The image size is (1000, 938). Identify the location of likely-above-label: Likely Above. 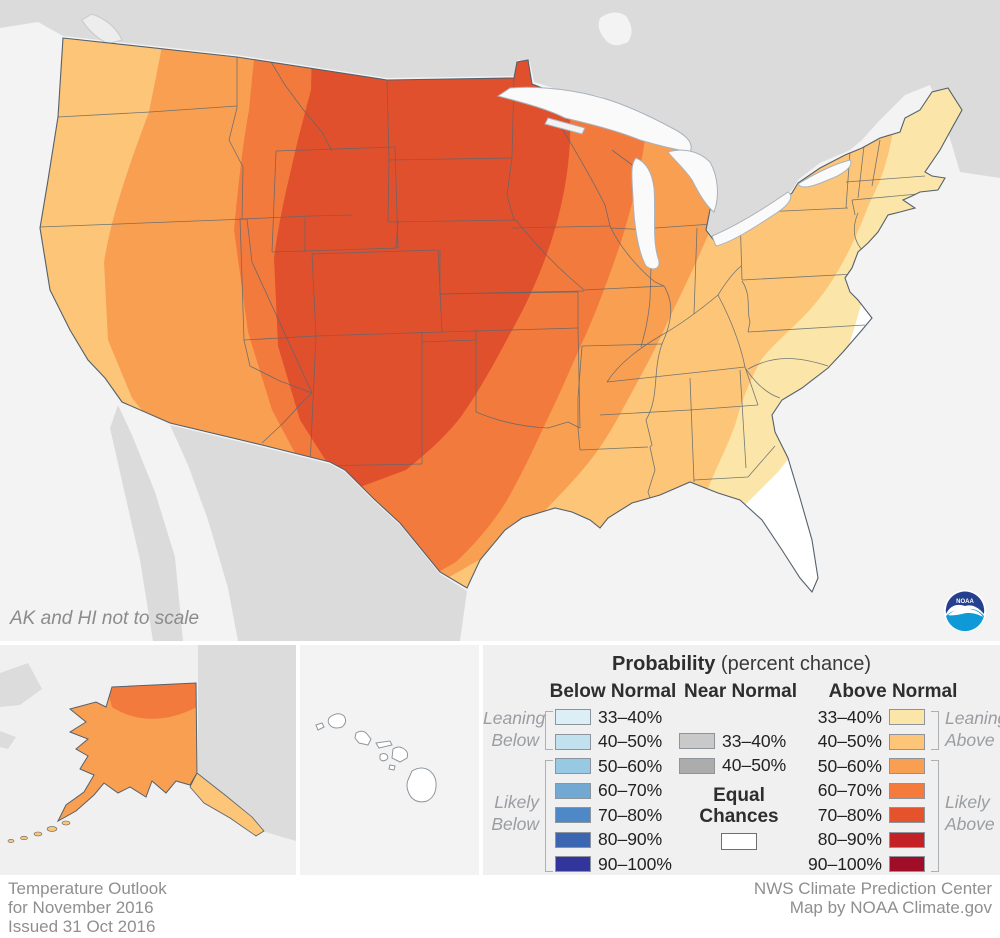
(970, 813).